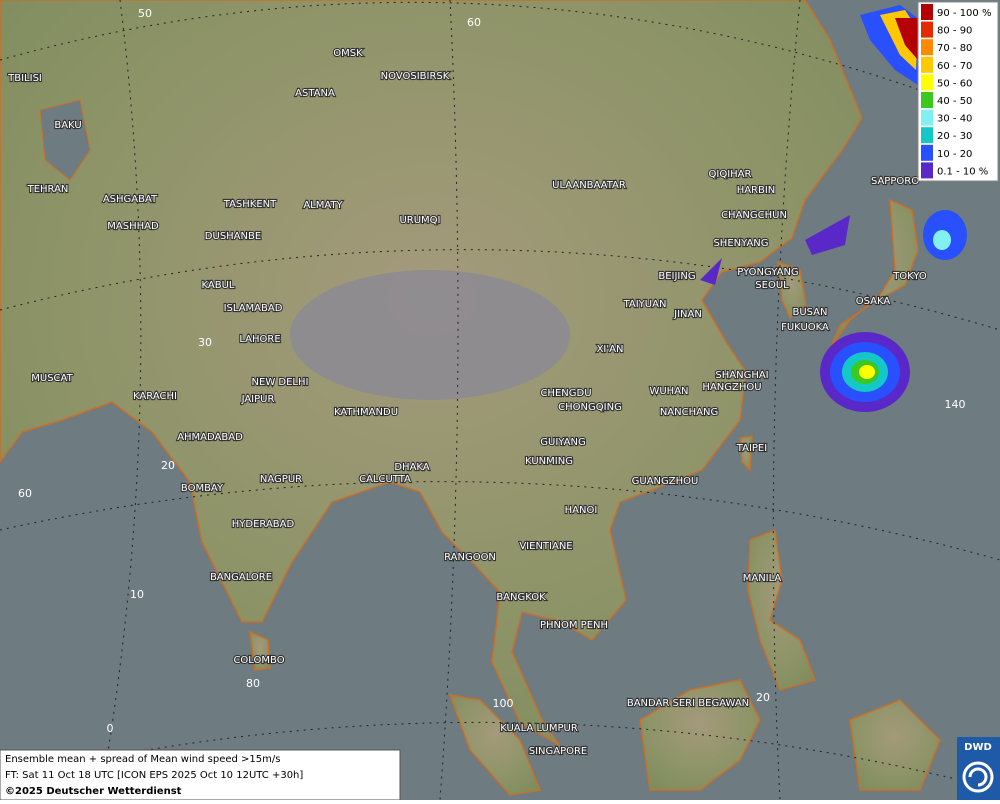 The height and width of the screenshot is (804, 1000). Describe the element at coordinates (962, 171) in the screenshot. I see `legend-label: 0.1 - 10 %` at that location.